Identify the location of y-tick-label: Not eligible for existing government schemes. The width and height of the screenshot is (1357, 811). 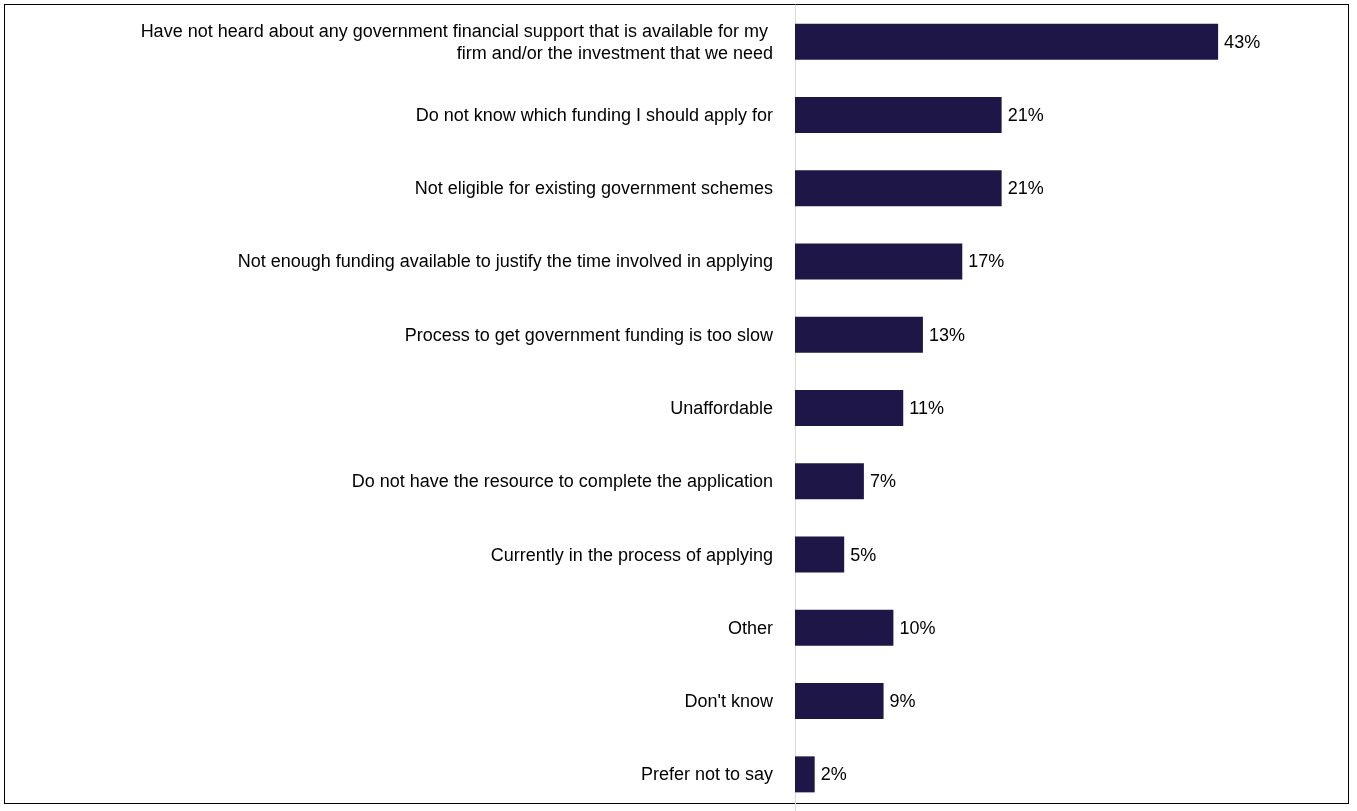
(593, 188).